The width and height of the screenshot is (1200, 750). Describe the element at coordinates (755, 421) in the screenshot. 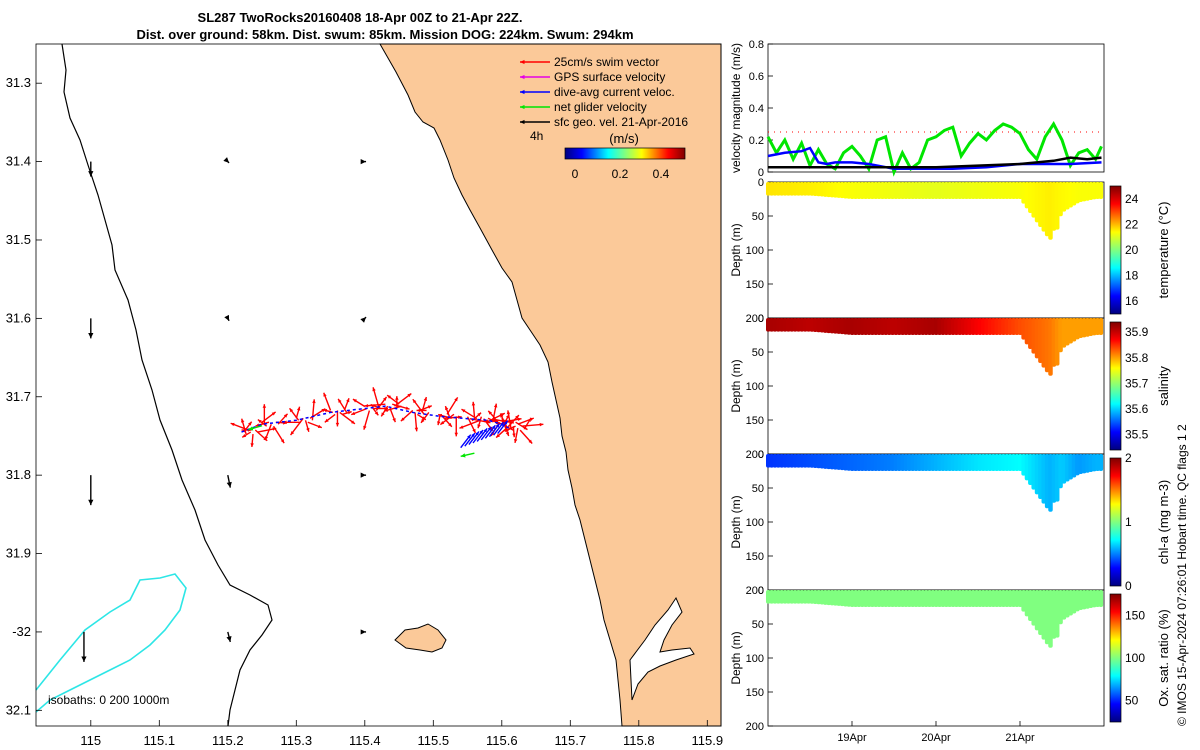

I see `salinity-y-tick-label: 150` at that location.